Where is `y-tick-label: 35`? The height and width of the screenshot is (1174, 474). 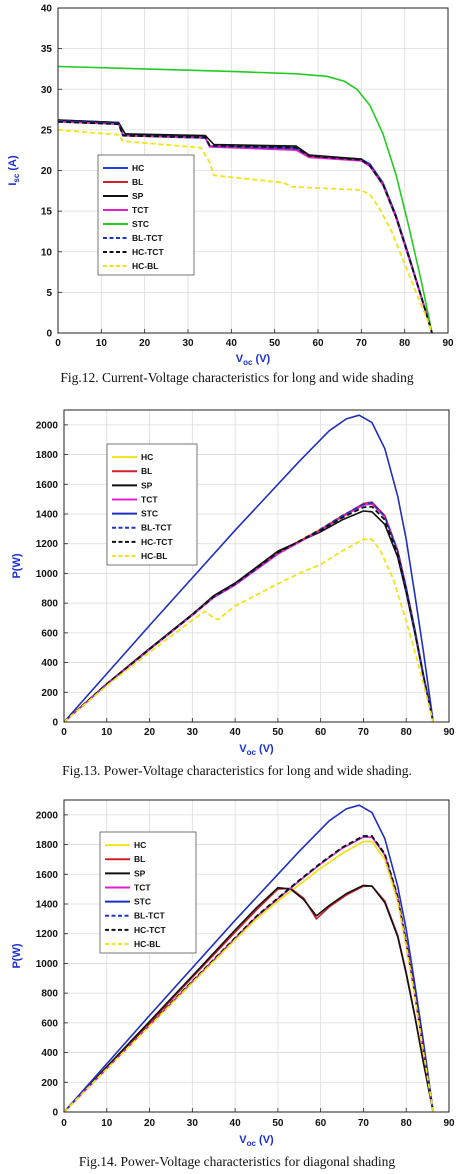 y-tick-label: 35 is located at coordinates (47, 49).